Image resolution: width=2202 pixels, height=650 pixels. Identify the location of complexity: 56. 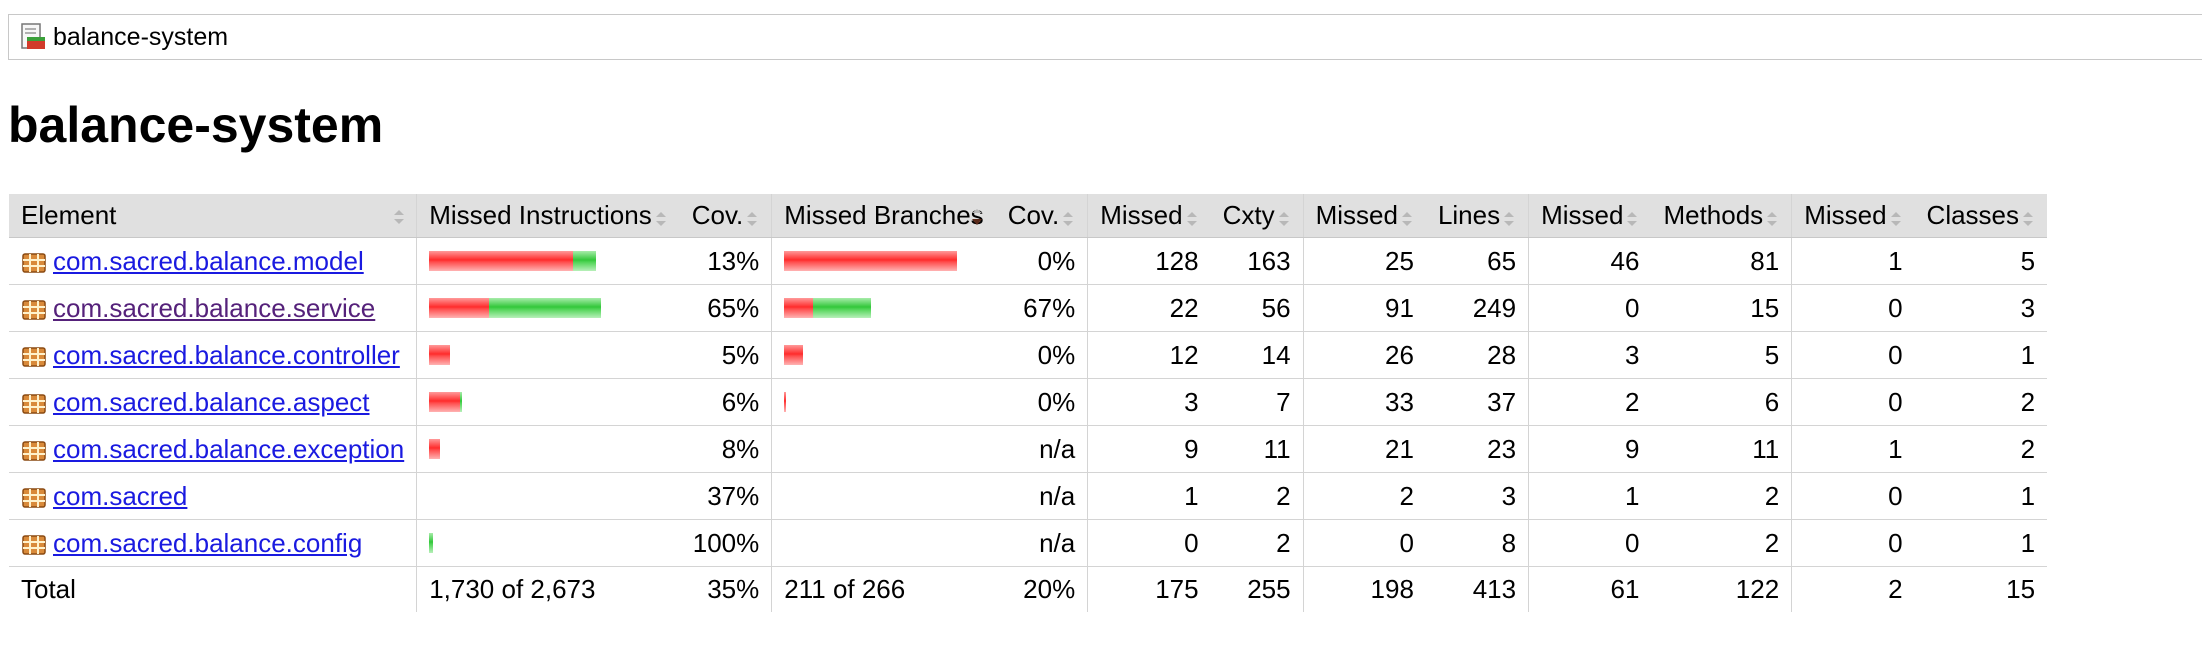
(1257, 308).